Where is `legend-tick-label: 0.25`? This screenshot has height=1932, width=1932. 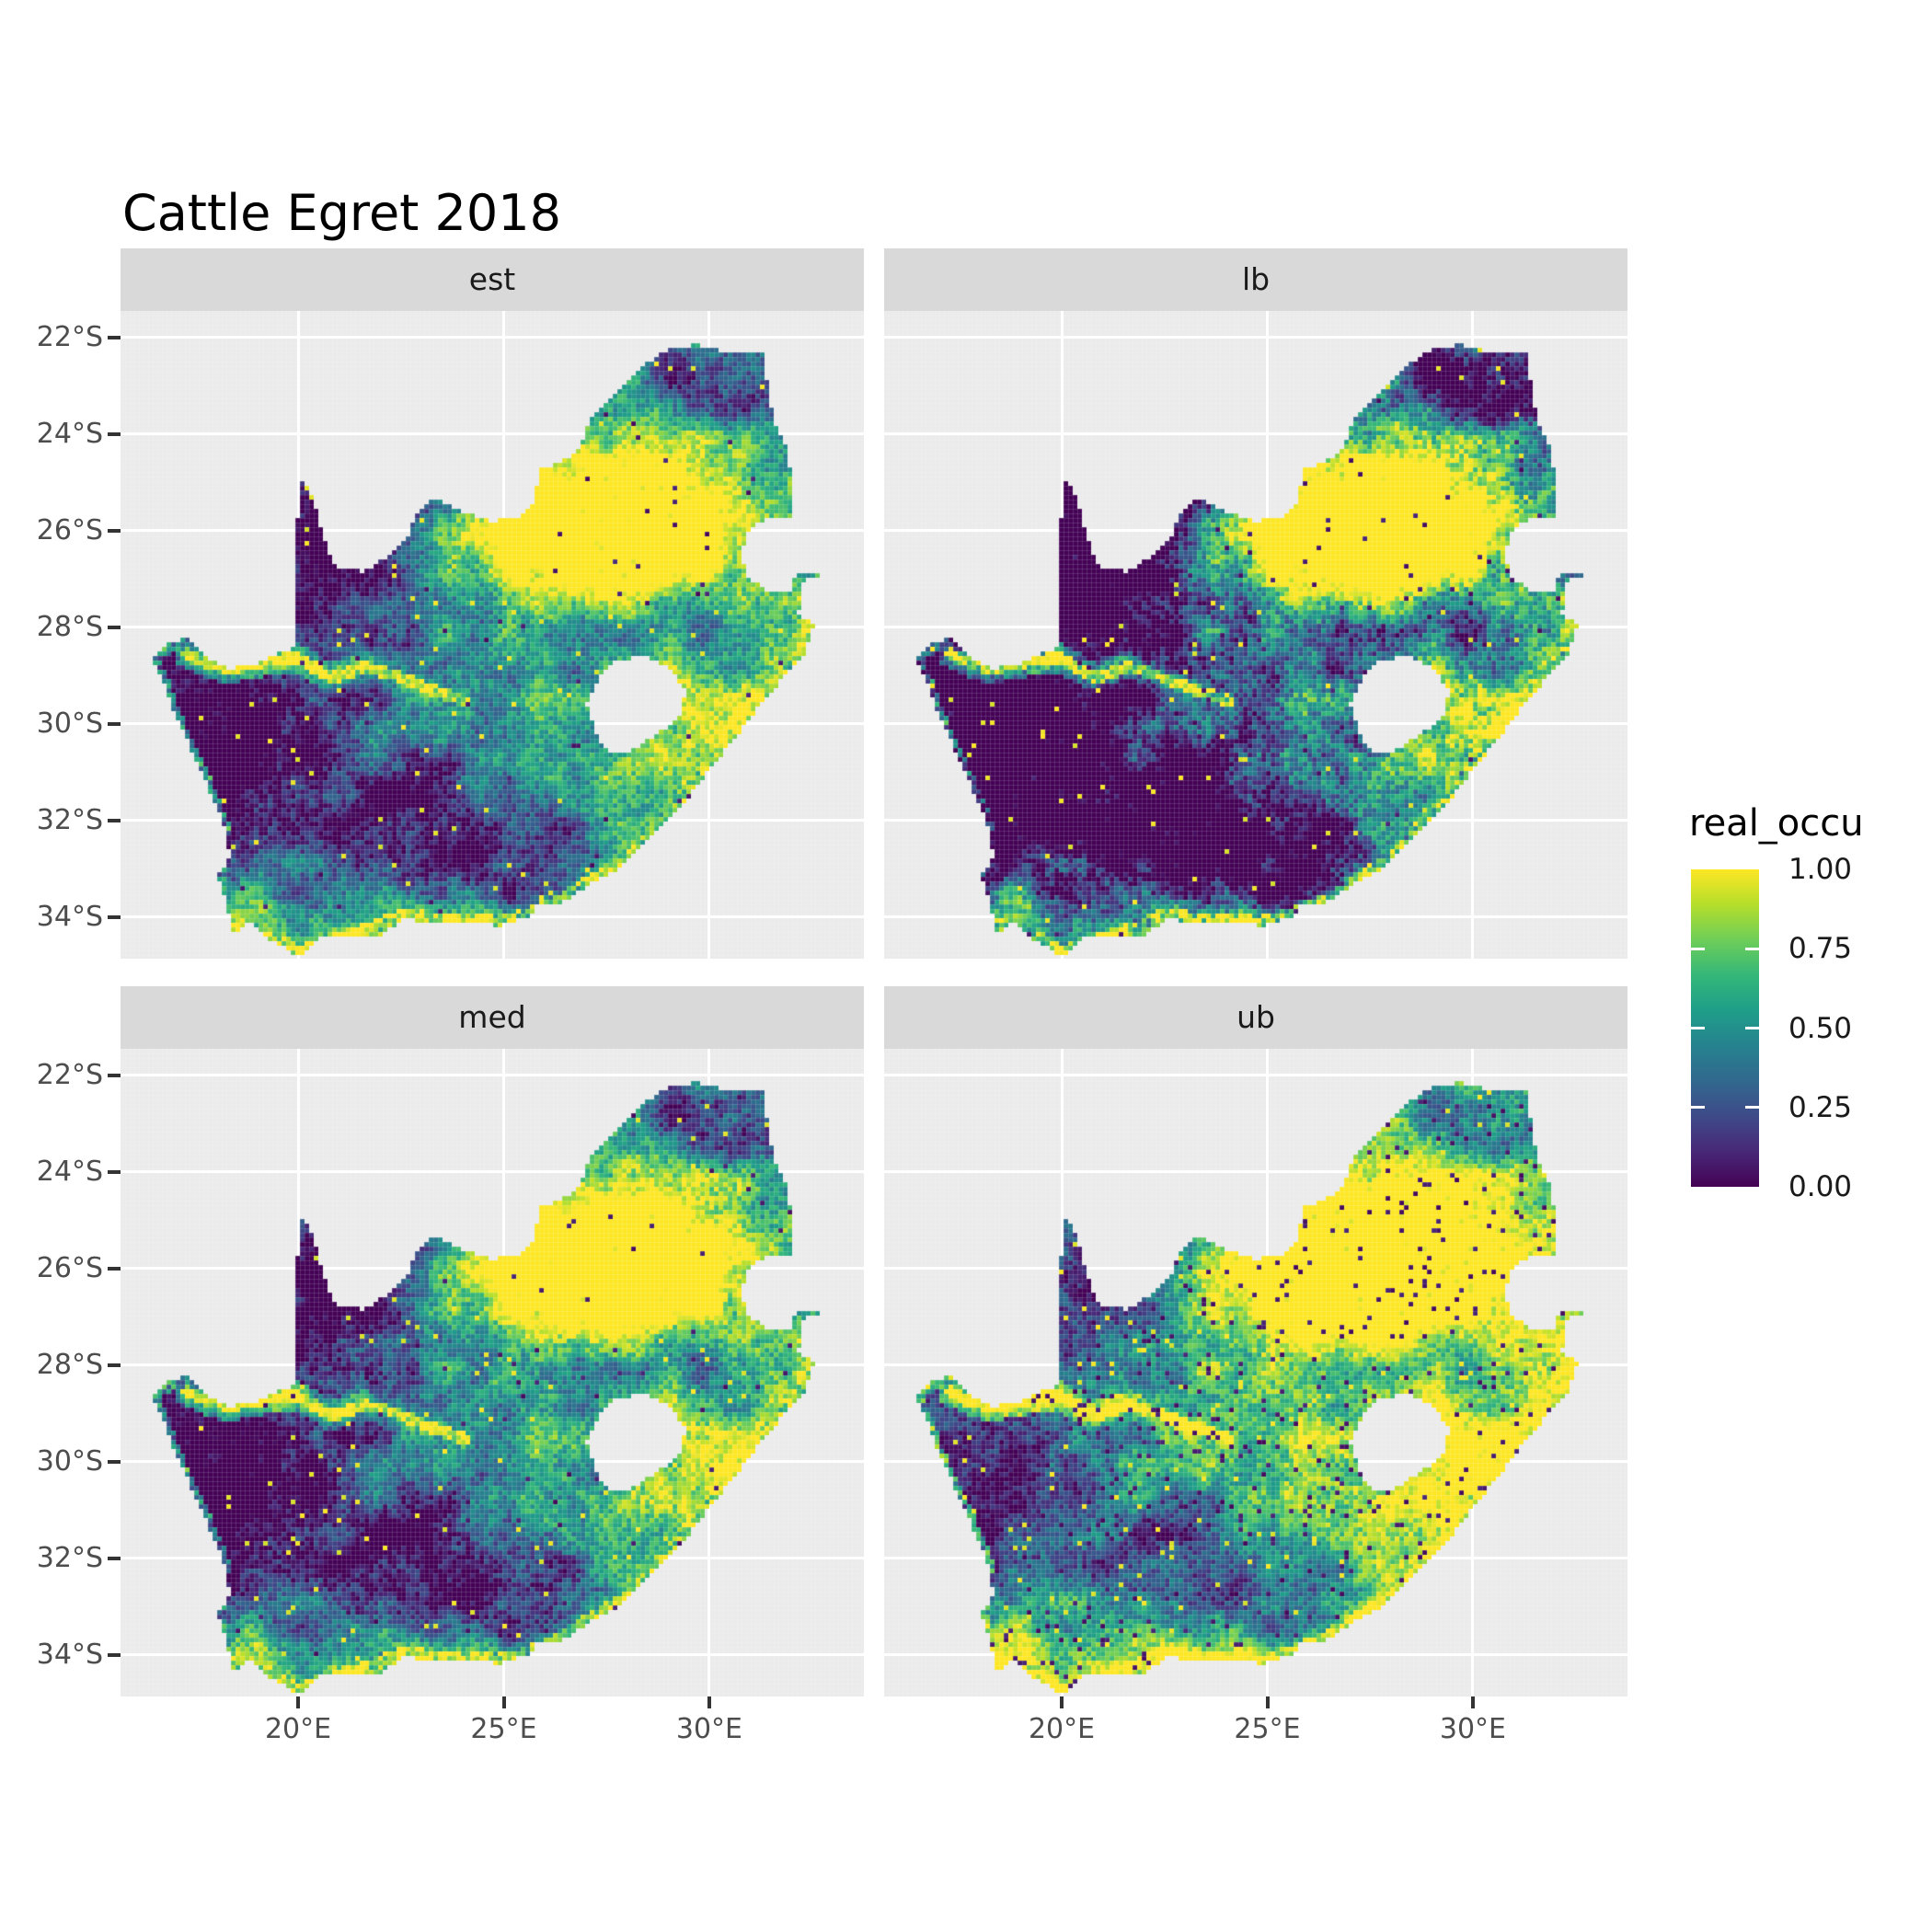
legend-tick-label: 0.25 is located at coordinates (1820, 1107).